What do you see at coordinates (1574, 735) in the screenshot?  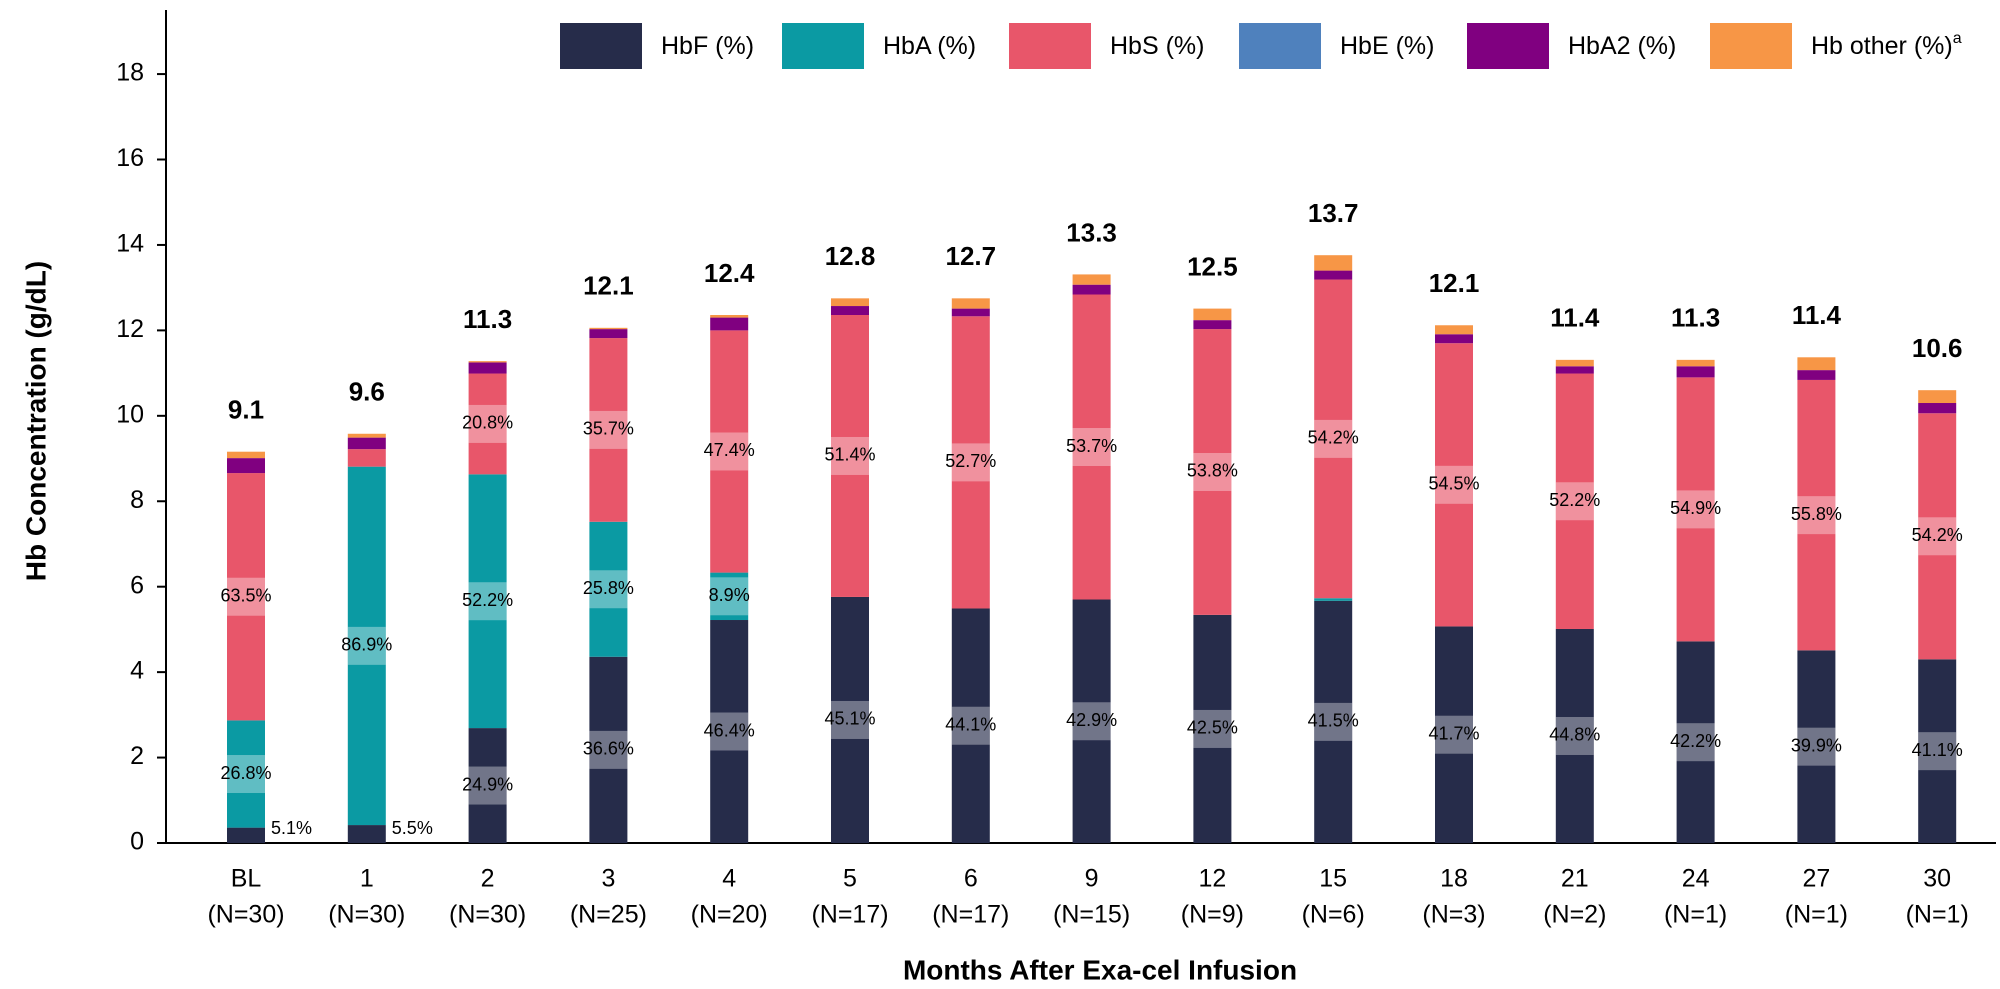 I see `percent-label: 44.8%` at bounding box center [1574, 735].